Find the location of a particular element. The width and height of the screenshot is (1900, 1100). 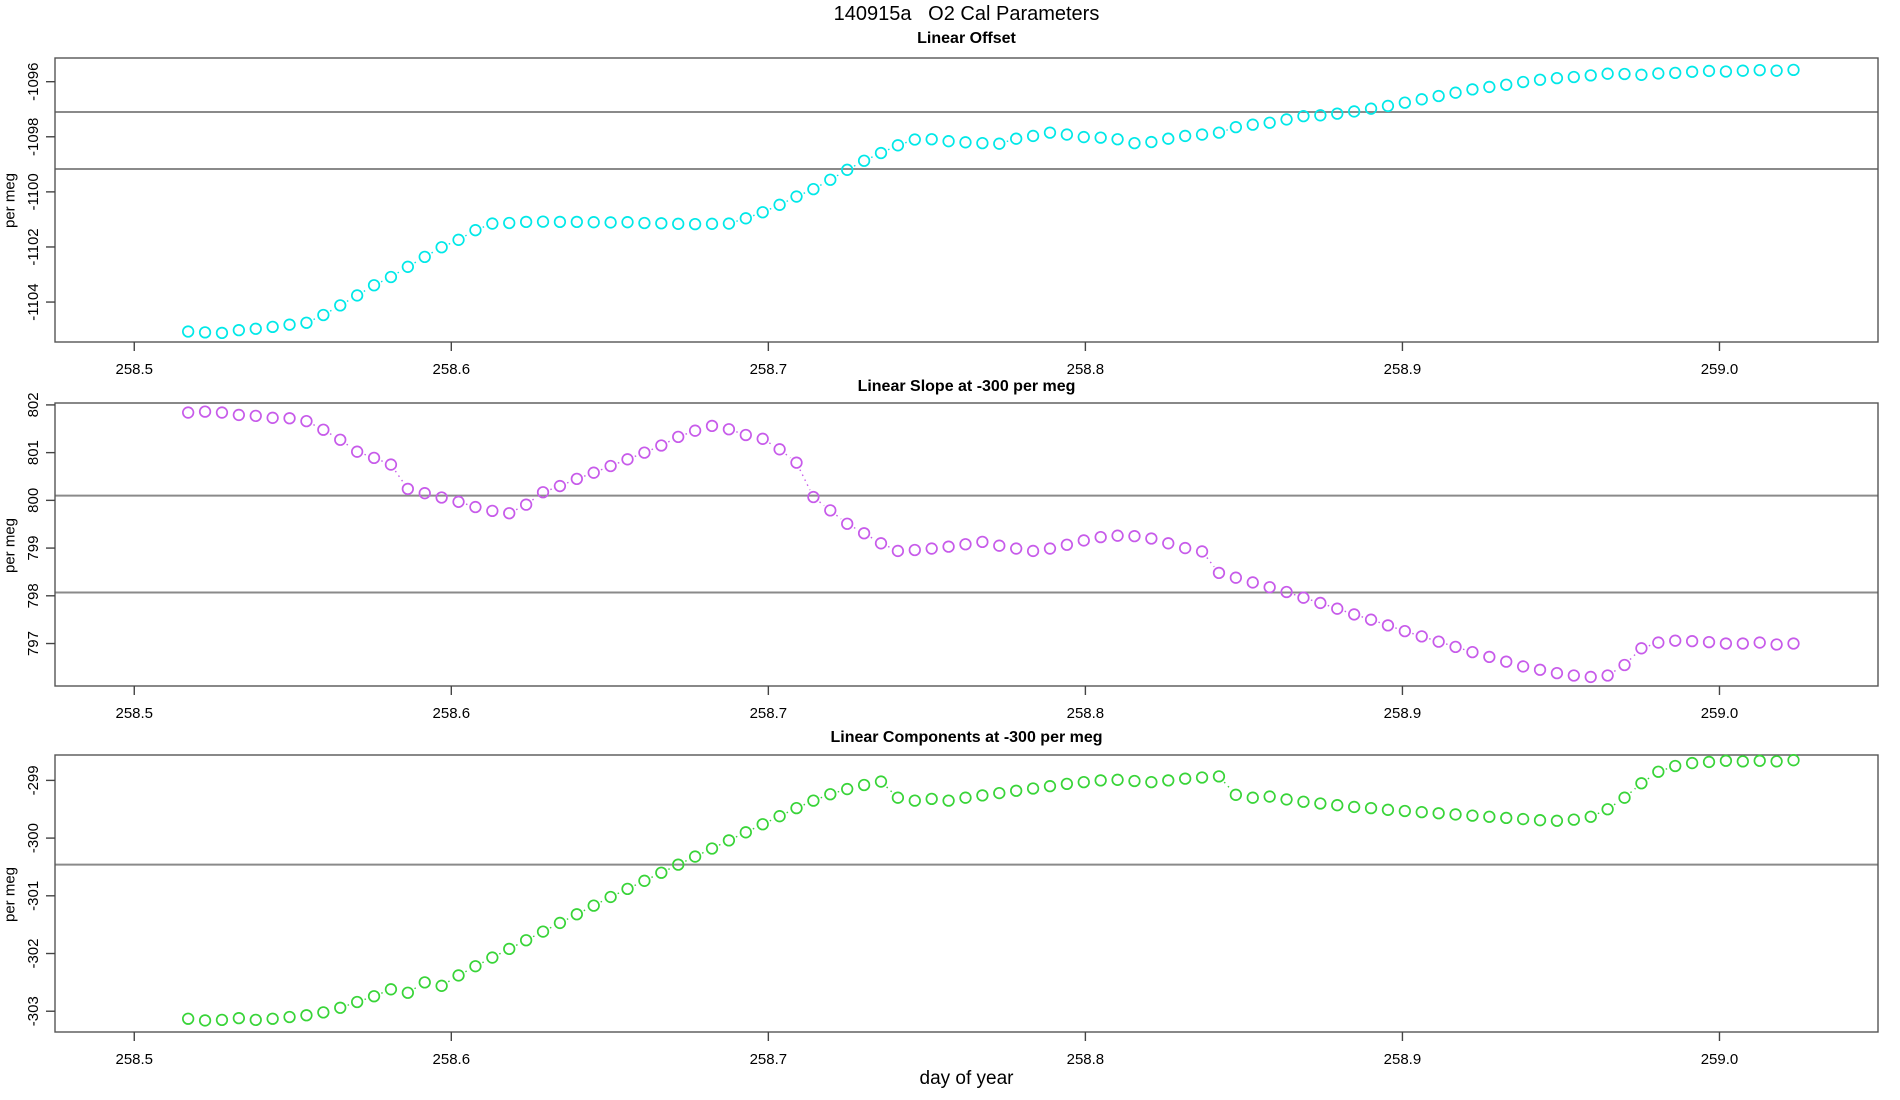

y-tick-label: -303 is located at coordinates (33, 1011).